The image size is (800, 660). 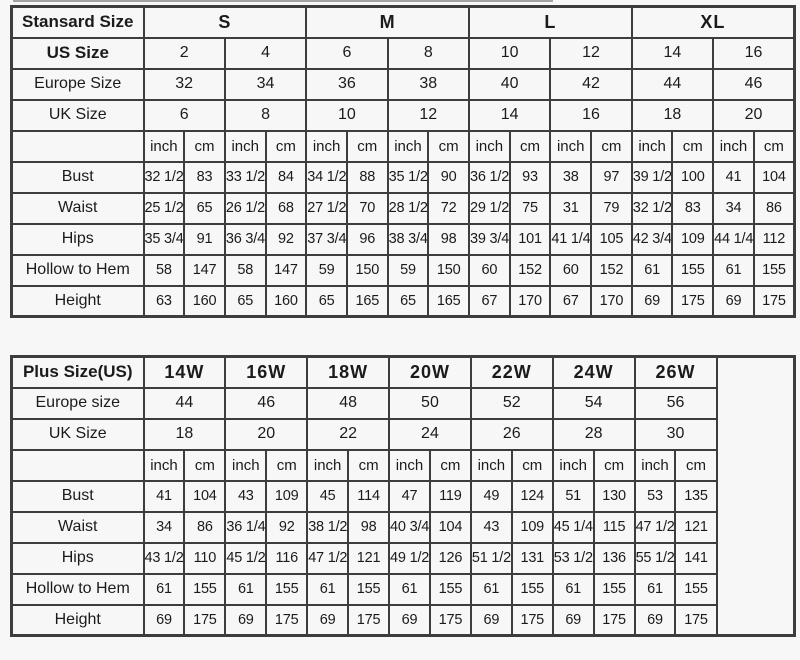 I want to click on measurement-value: 38 3/4, so click(x=408, y=239).